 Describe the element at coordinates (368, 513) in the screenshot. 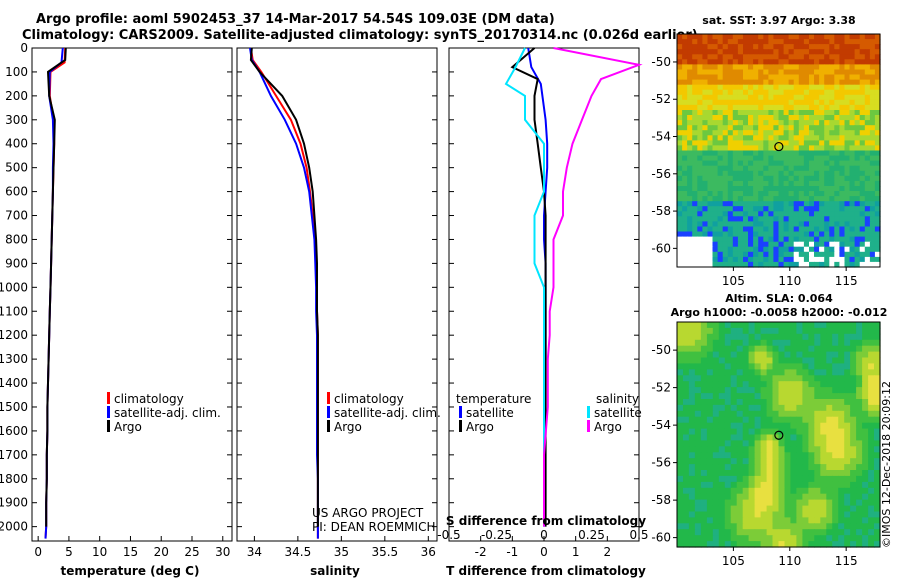

I see `project-credit: US ARGO PROJECT` at that location.